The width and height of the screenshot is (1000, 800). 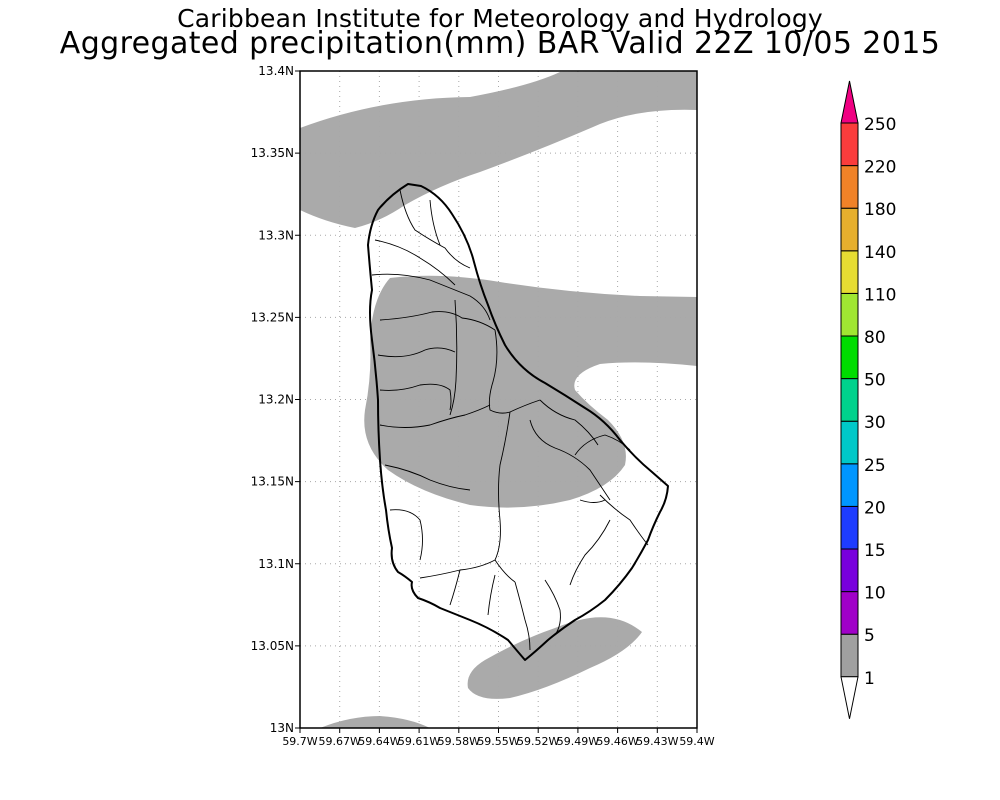 I want to click on y-tick-label: 13N, so click(x=282, y=728).